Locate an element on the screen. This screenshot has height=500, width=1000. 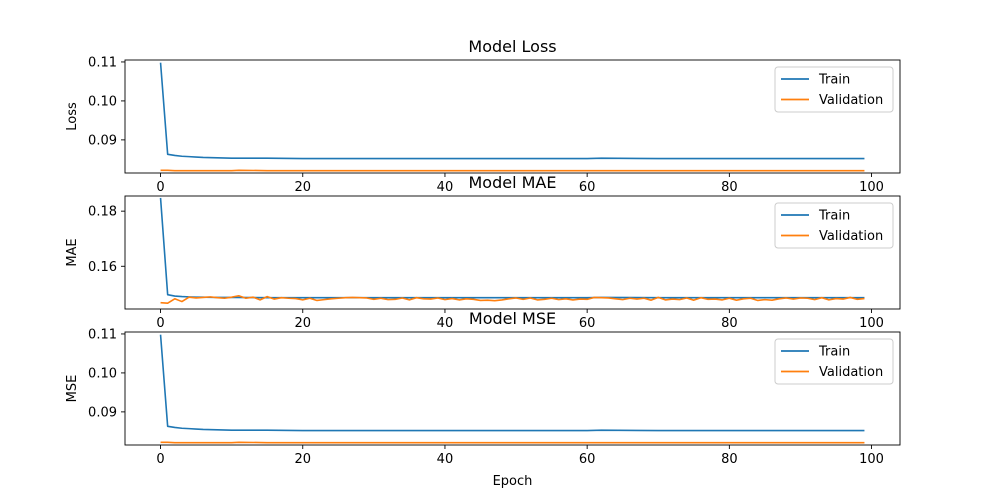
loss-ytick-label: 0.11 is located at coordinates (102, 62).